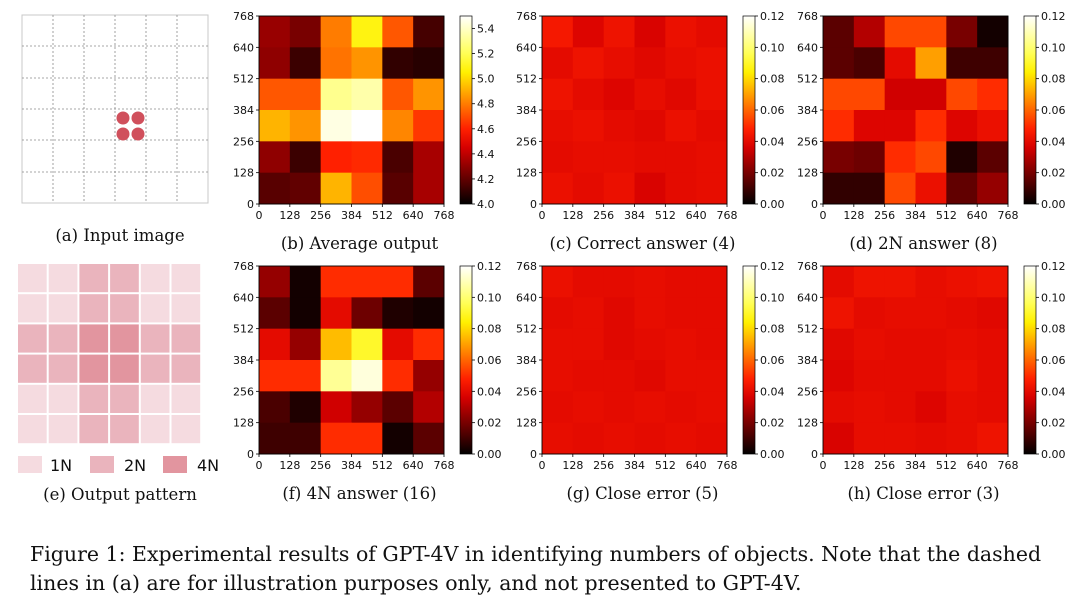  Describe the element at coordinates (884, 465) in the screenshot. I see `x-tick-label: 256` at that location.